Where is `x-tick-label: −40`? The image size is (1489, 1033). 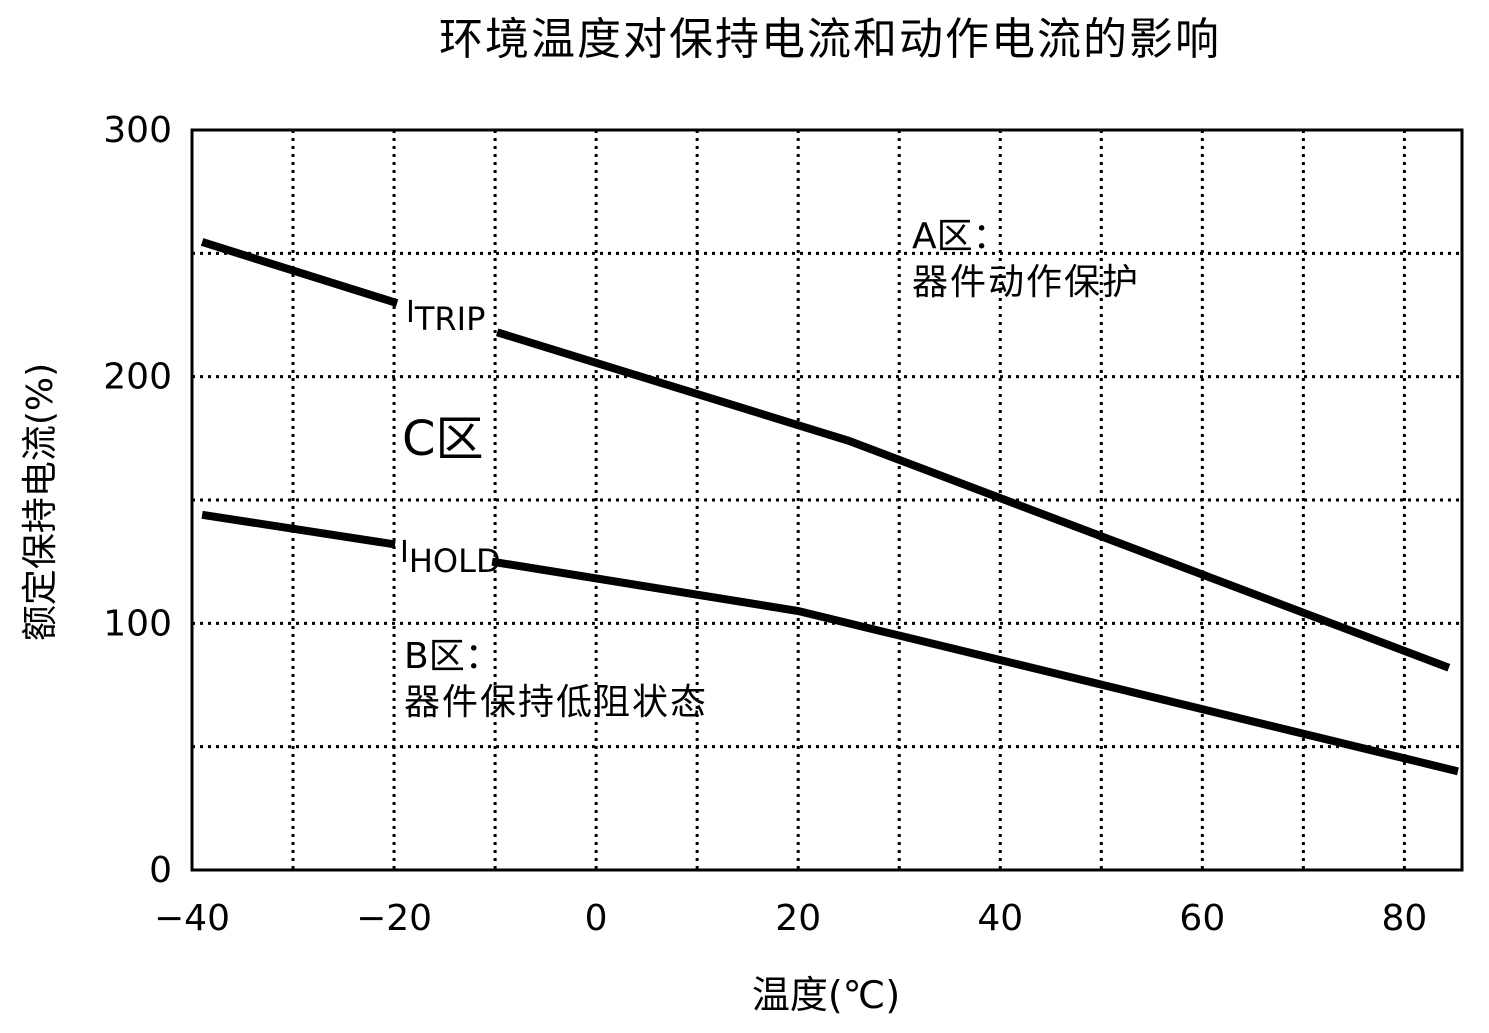
x-tick-label: −40 is located at coordinates (192, 918).